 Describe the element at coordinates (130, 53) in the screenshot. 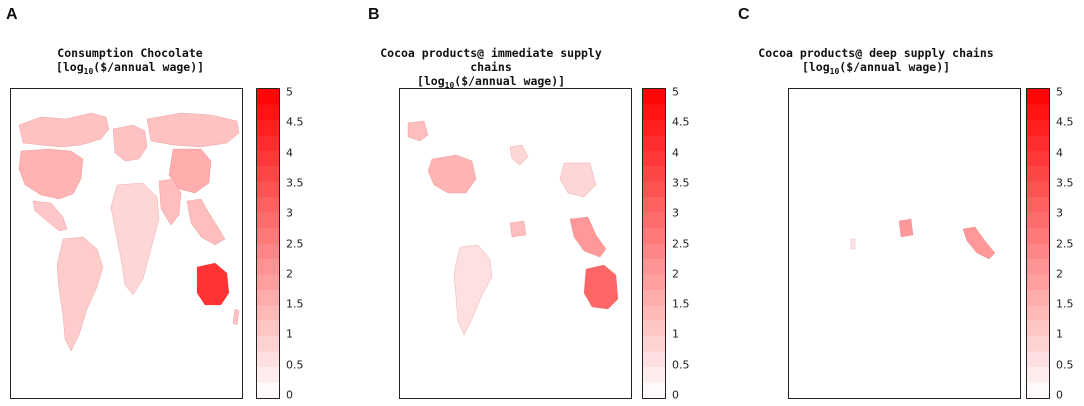

I see `title-line-1: Consumption Chocolate` at that location.